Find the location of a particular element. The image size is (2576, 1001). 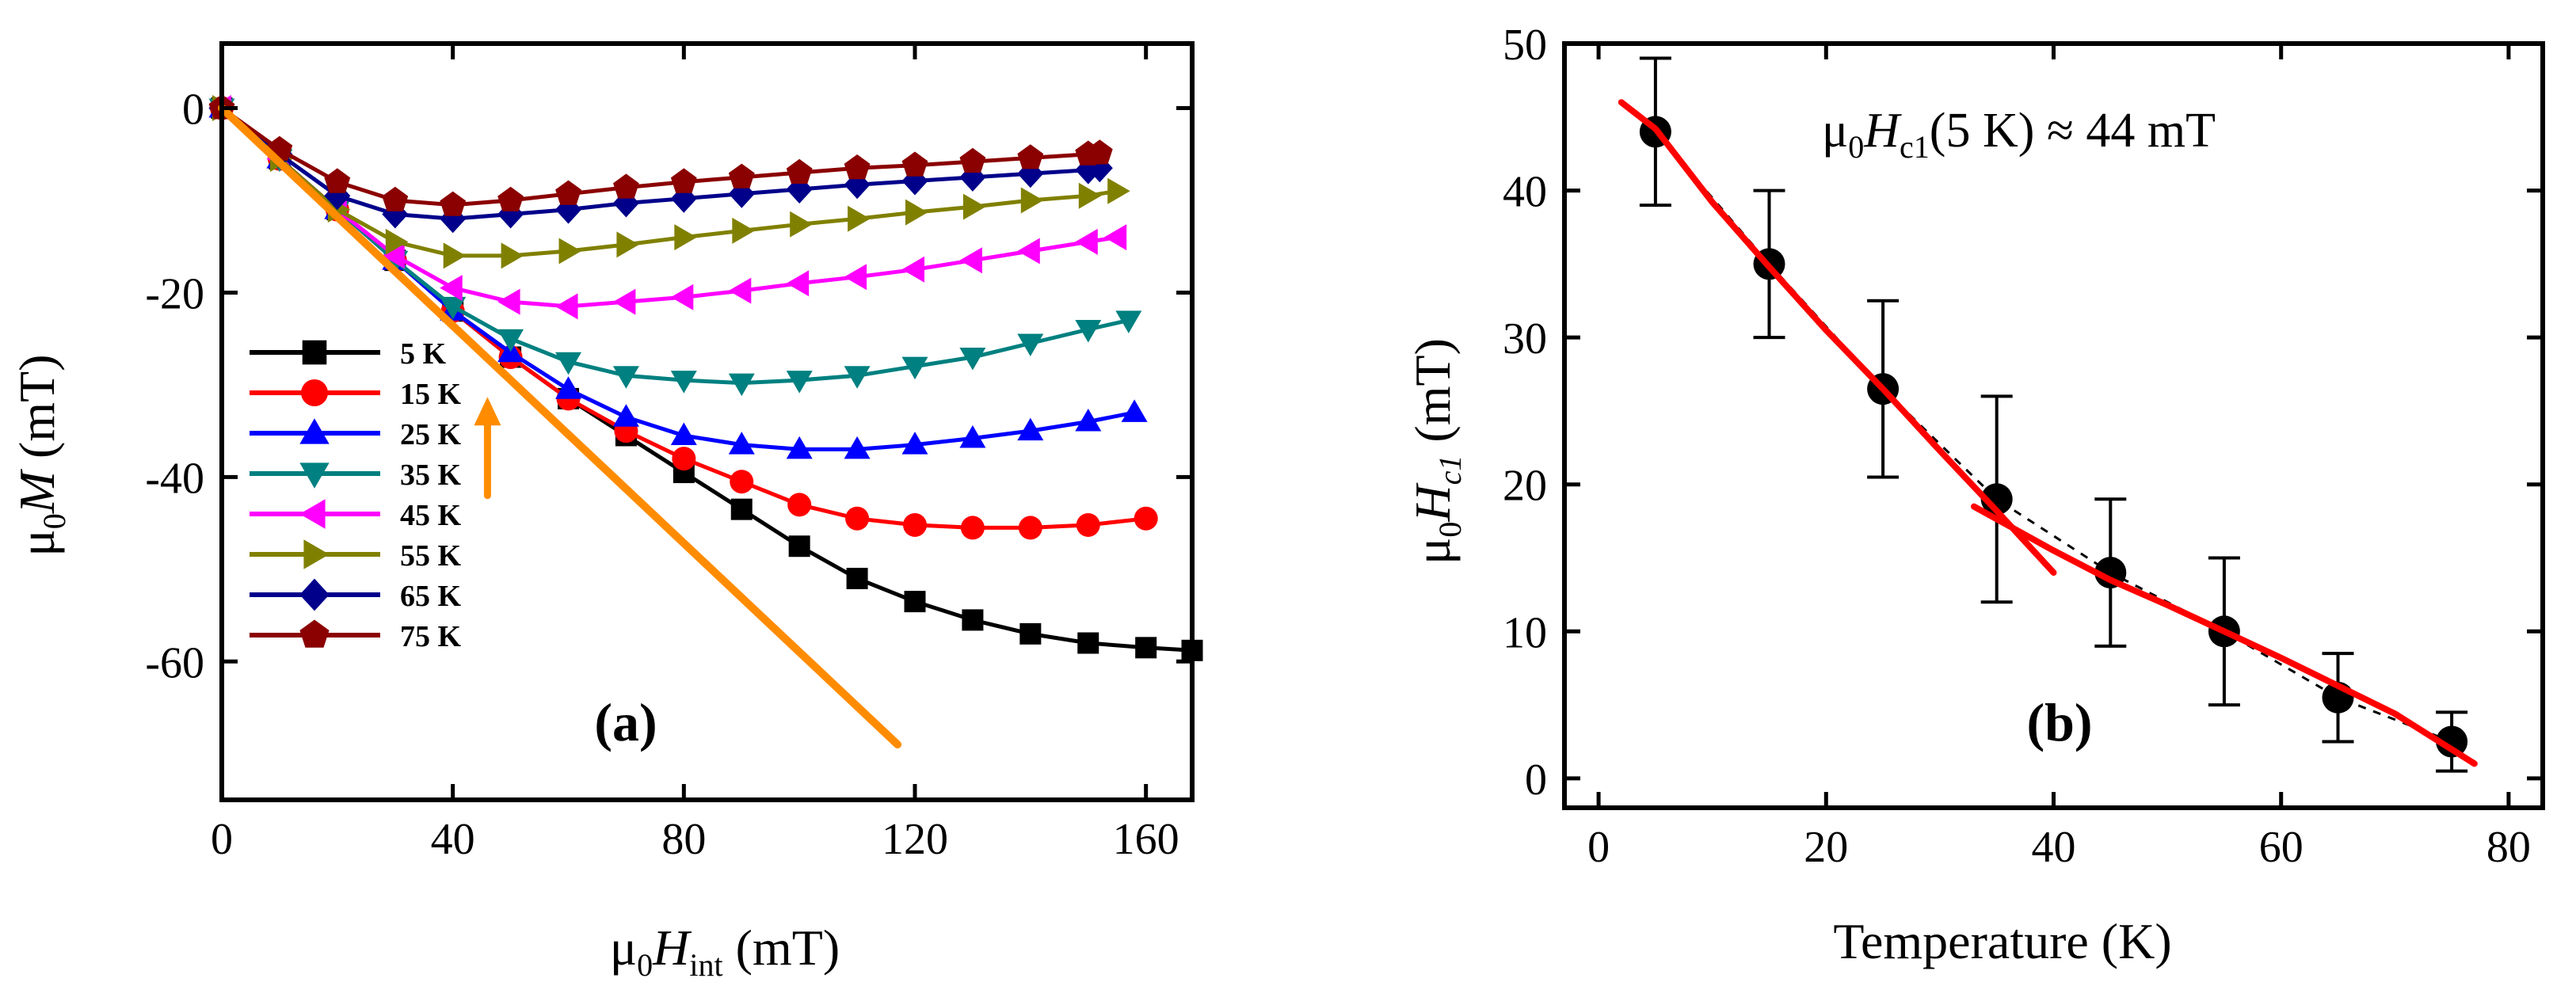

panel-a-y-tick-label: -20 is located at coordinates (174, 293).